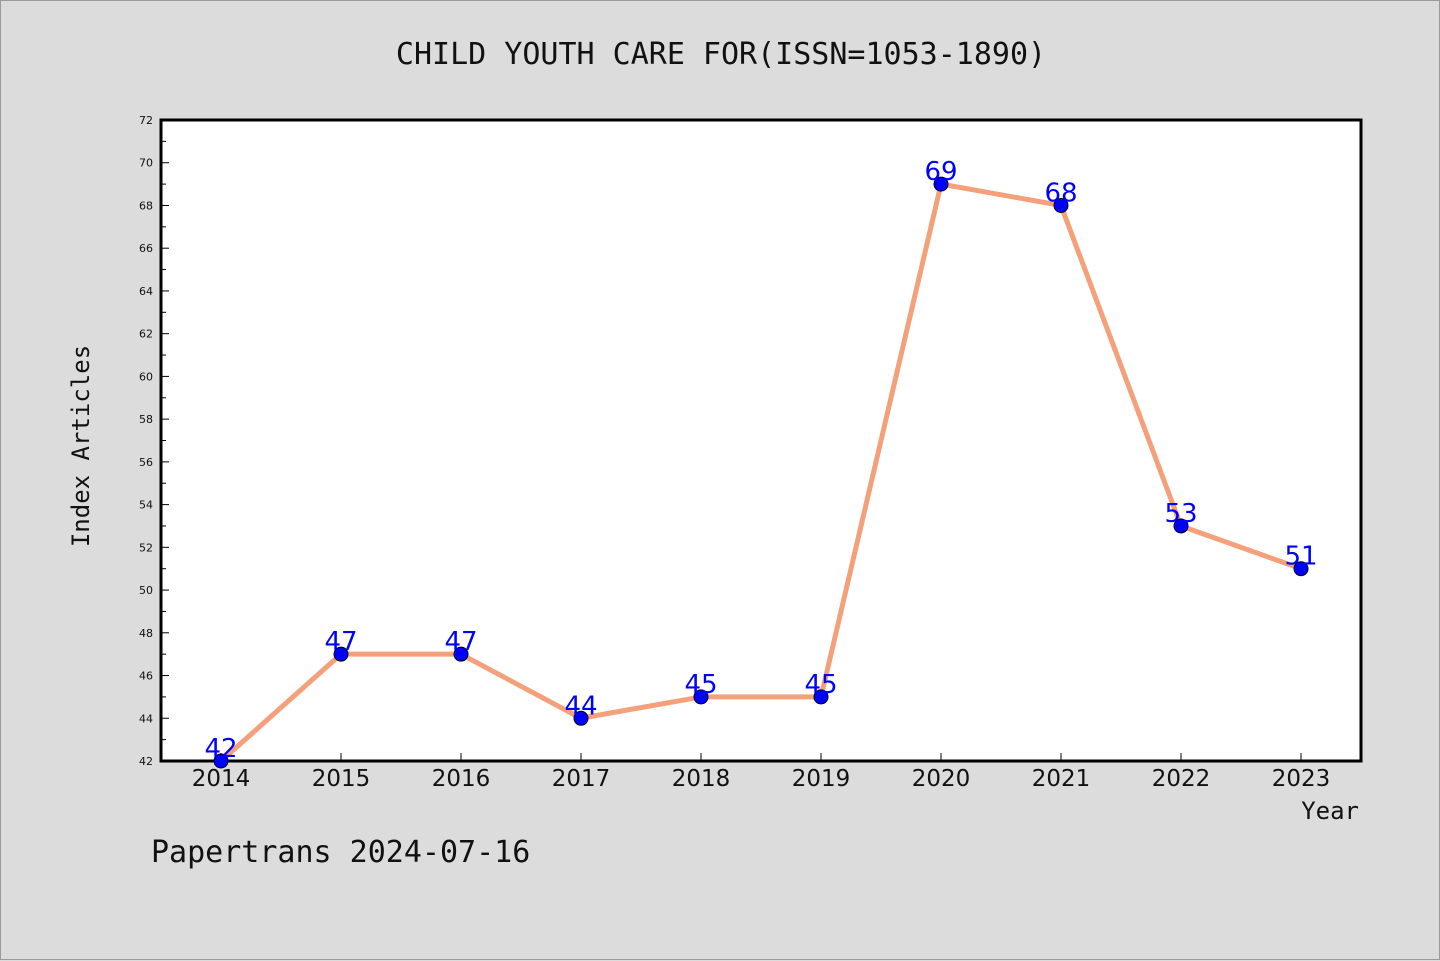 The image size is (1440, 961). What do you see at coordinates (146, 505) in the screenshot?
I see `y-tick-label: 54` at bounding box center [146, 505].